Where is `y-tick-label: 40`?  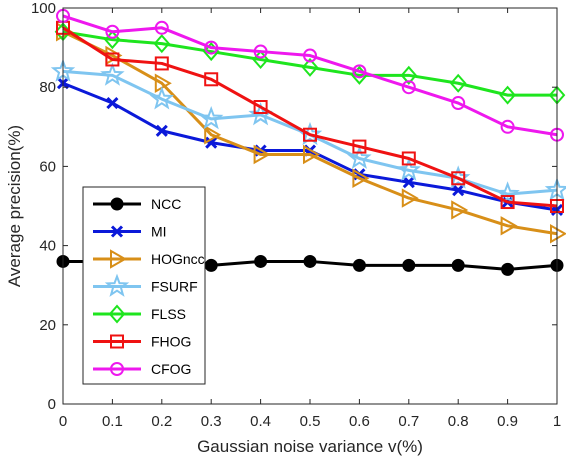
y-tick-label: 40 is located at coordinates (47, 246).